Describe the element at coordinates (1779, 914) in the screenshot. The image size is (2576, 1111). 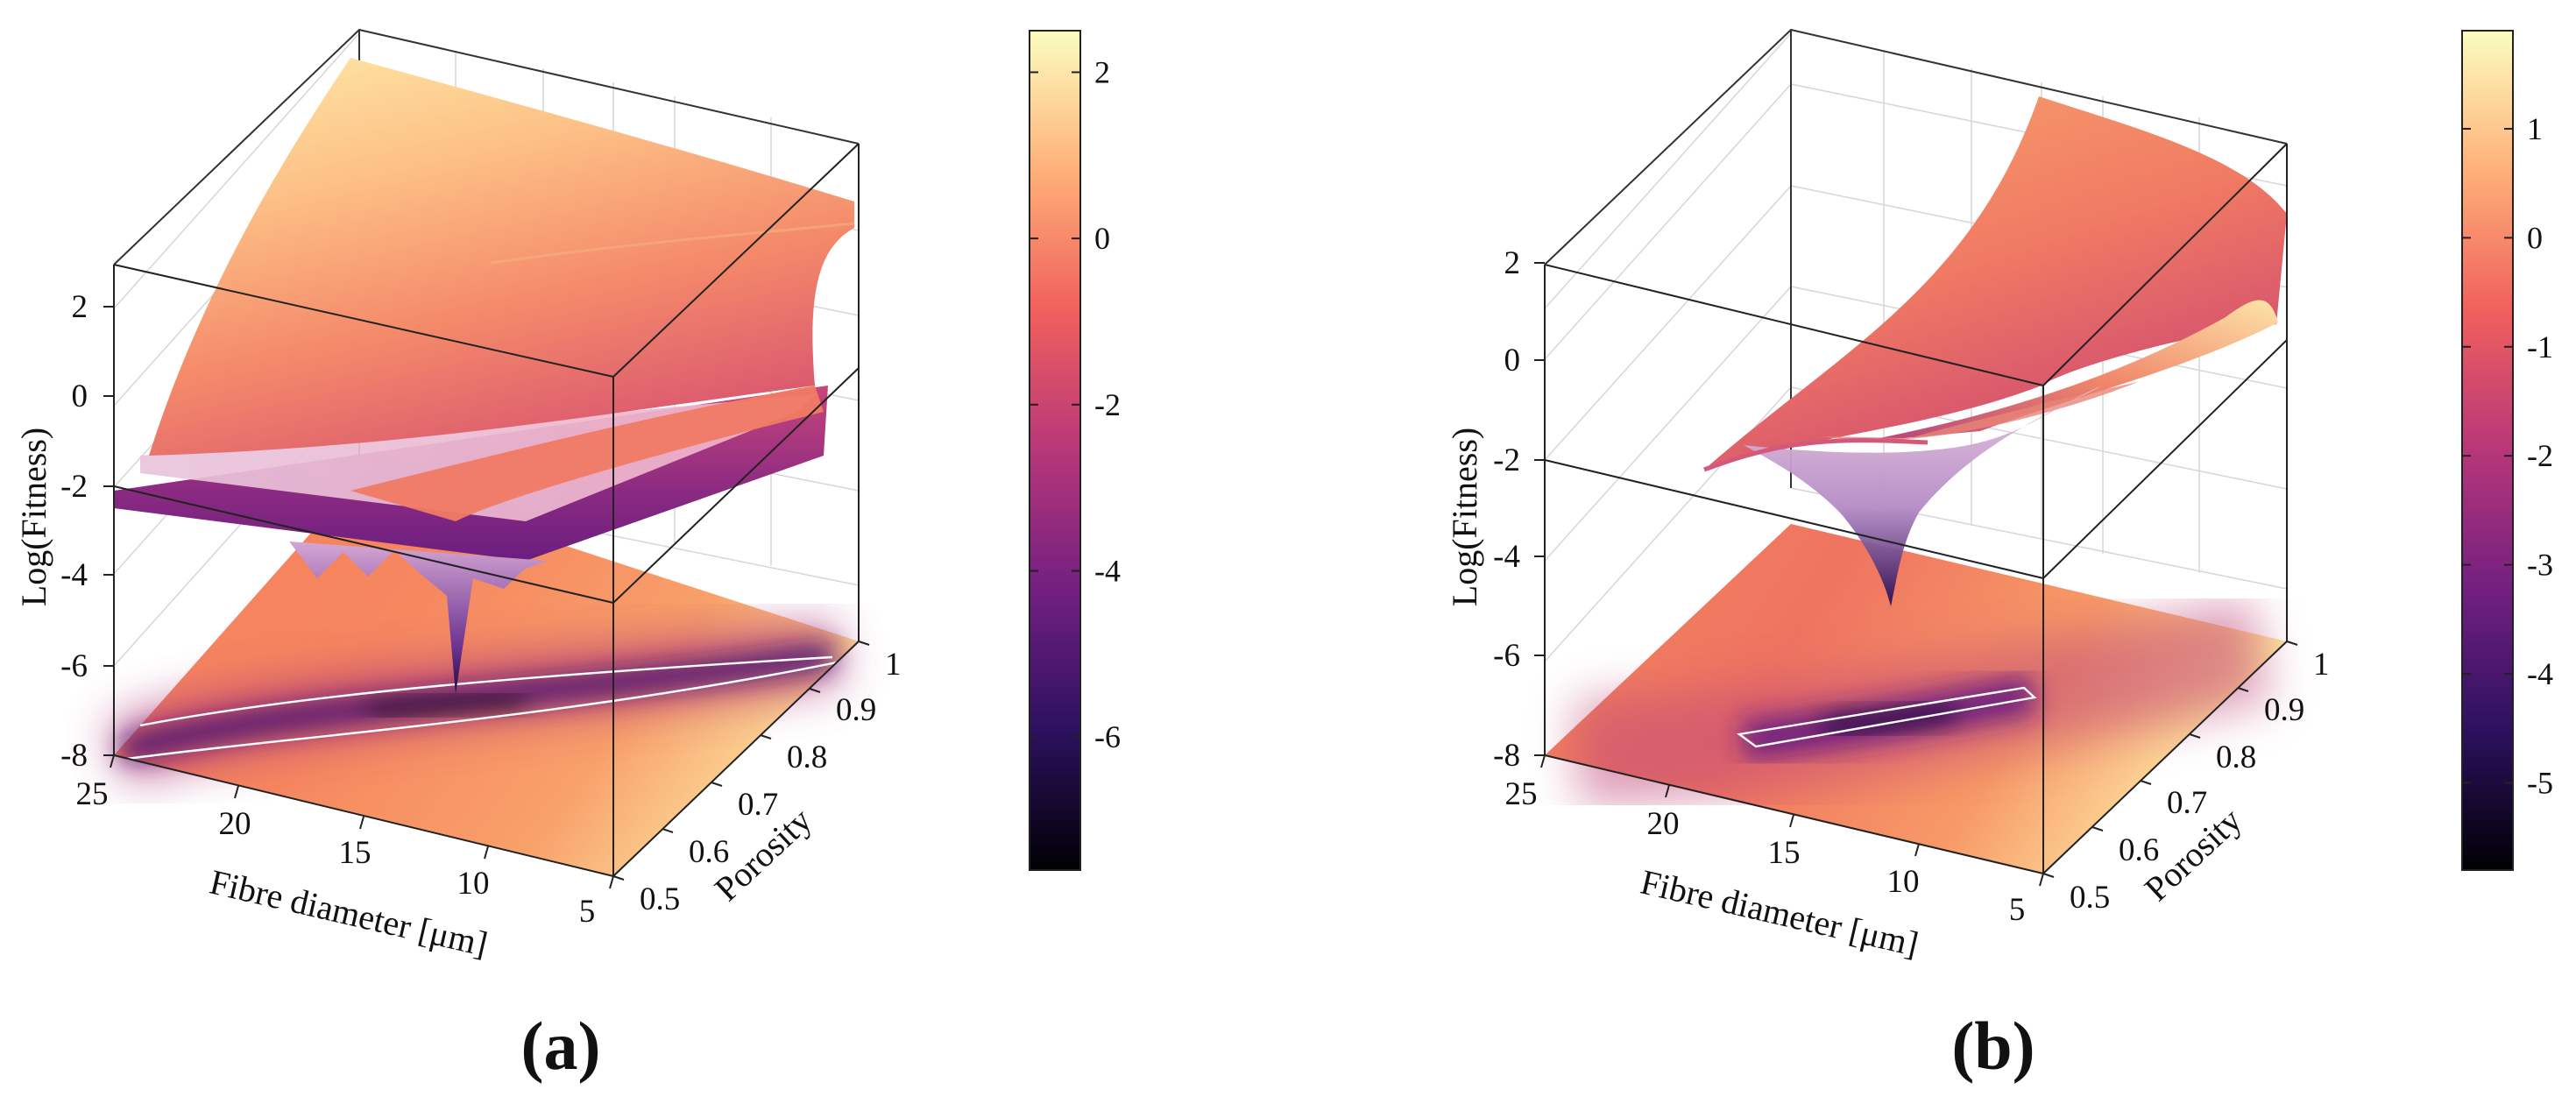
I see `panel-b-x-label: Fibre diameter [μm]` at that location.